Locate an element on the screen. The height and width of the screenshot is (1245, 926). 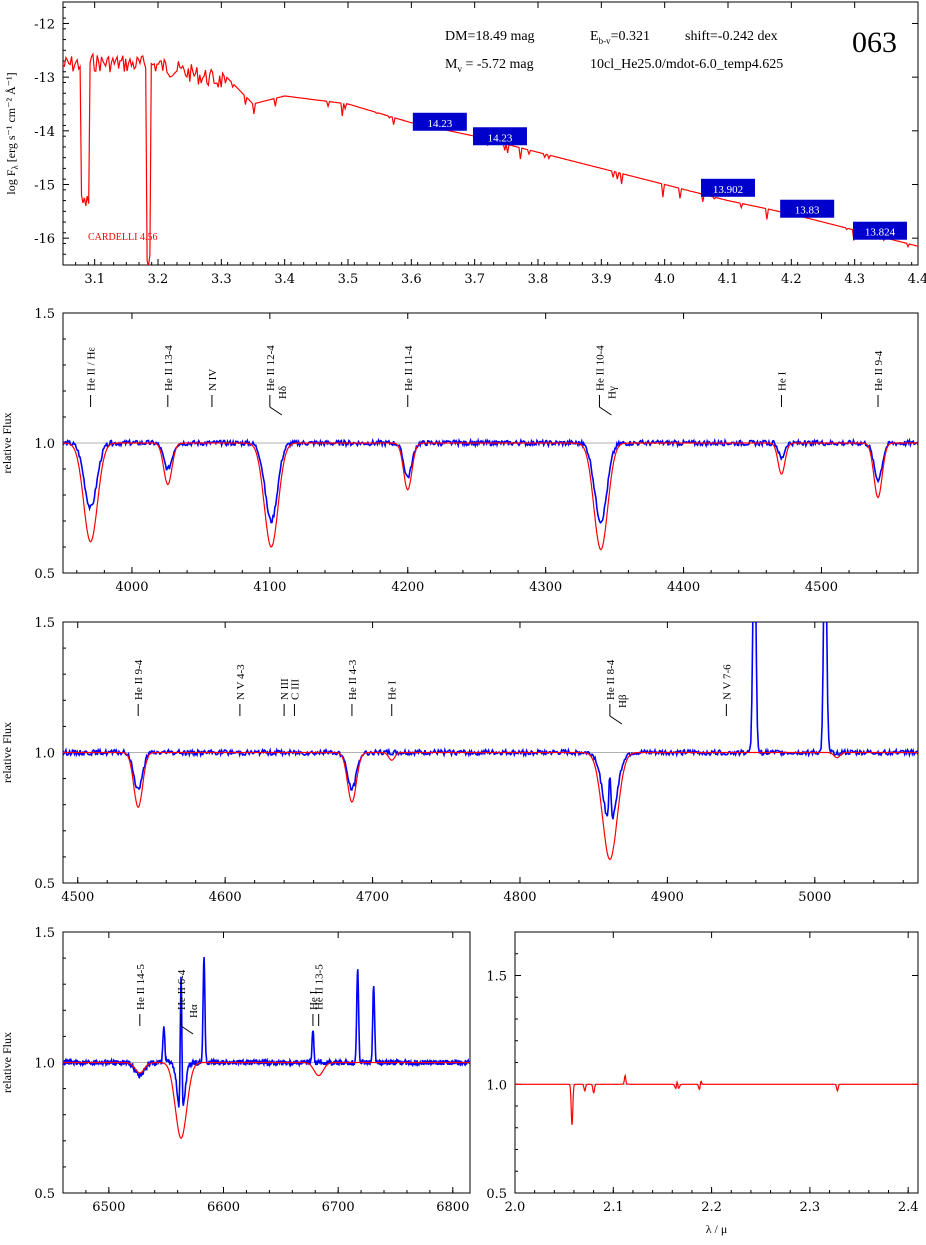
x-tick-label: 4100 is located at coordinates (269, 587).